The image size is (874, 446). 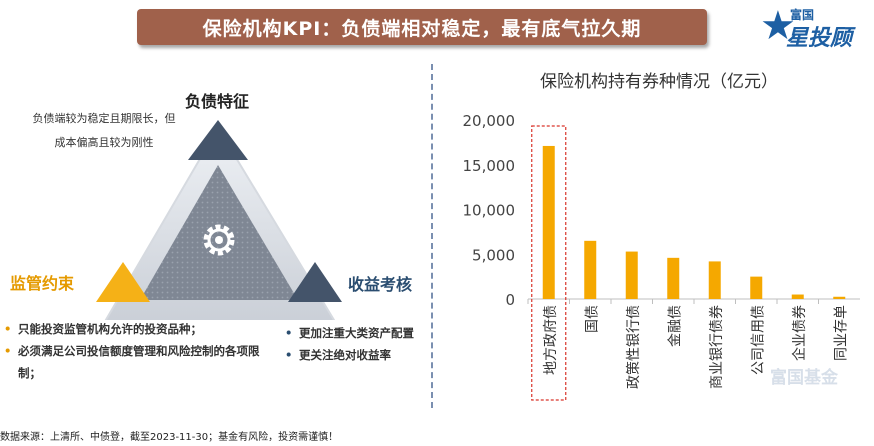 What do you see at coordinates (819, 38) in the screenshot?
I see `logo-main-text: 星投顾` at bounding box center [819, 38].